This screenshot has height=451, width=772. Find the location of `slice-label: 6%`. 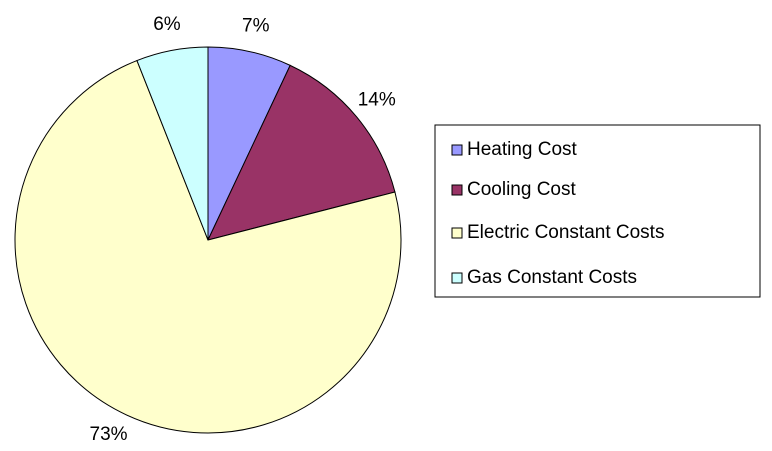

slice-label: 6% is located at coordinates (167, 24).